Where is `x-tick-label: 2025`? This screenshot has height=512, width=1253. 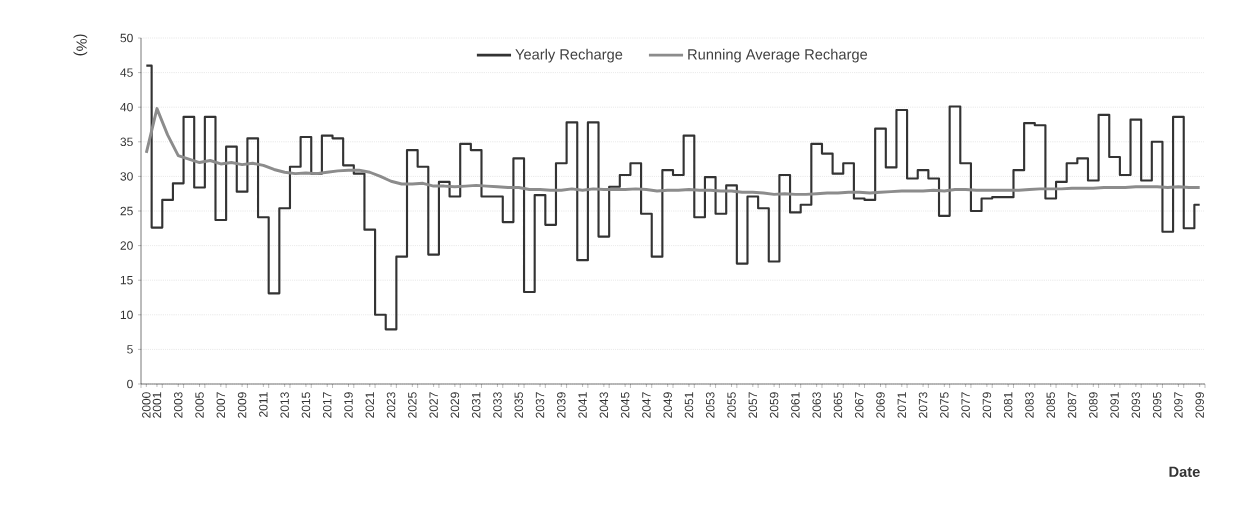
x-tick-label: 2025 is located at coordinates (412, 405).